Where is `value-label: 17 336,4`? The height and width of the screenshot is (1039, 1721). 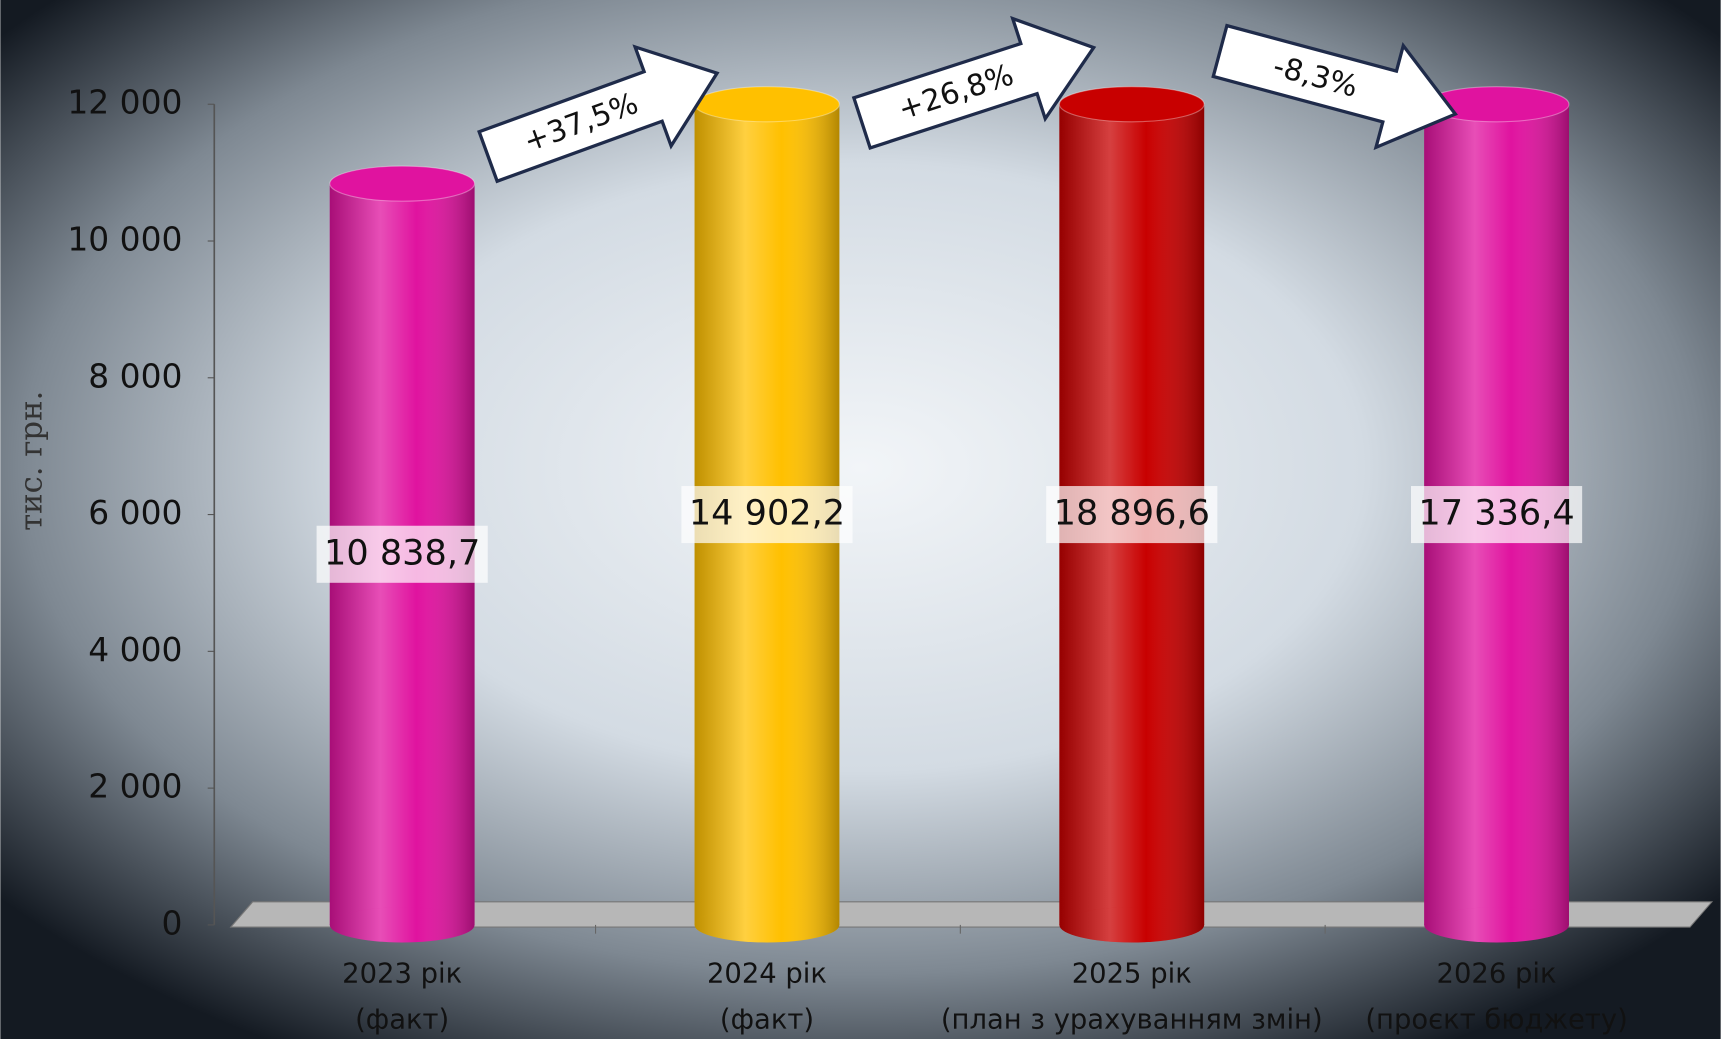
value-label: 17 336,4 is located at coordinates (1496, 513).